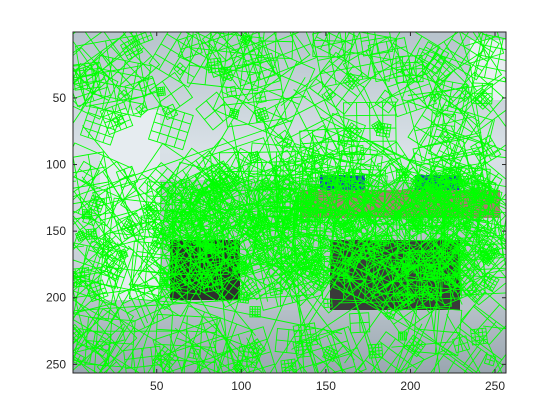 The image size is (560, 420). I want to click on y-tick-label: 150, so click(56, 231).